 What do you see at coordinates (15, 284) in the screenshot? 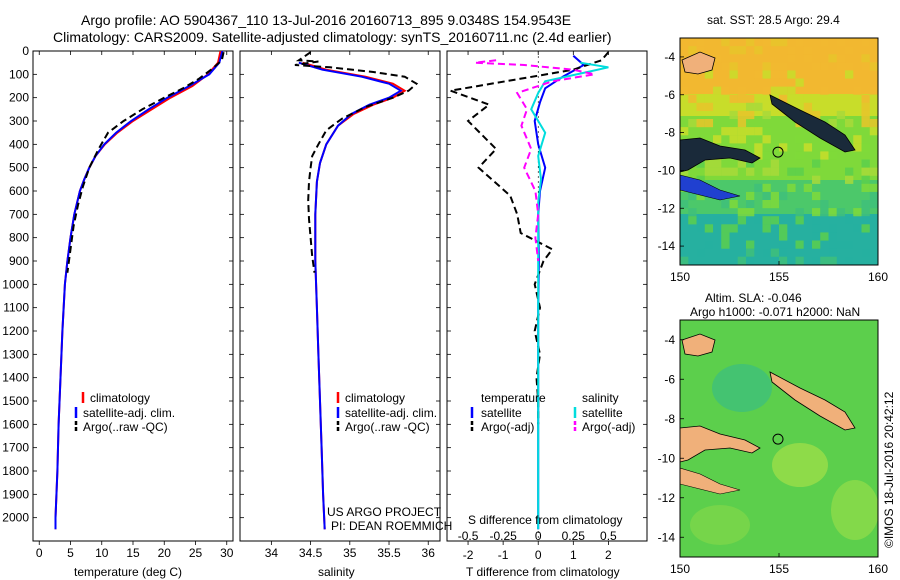
I see `depth-tick-label: 1000` at bounding box center [15, 284].